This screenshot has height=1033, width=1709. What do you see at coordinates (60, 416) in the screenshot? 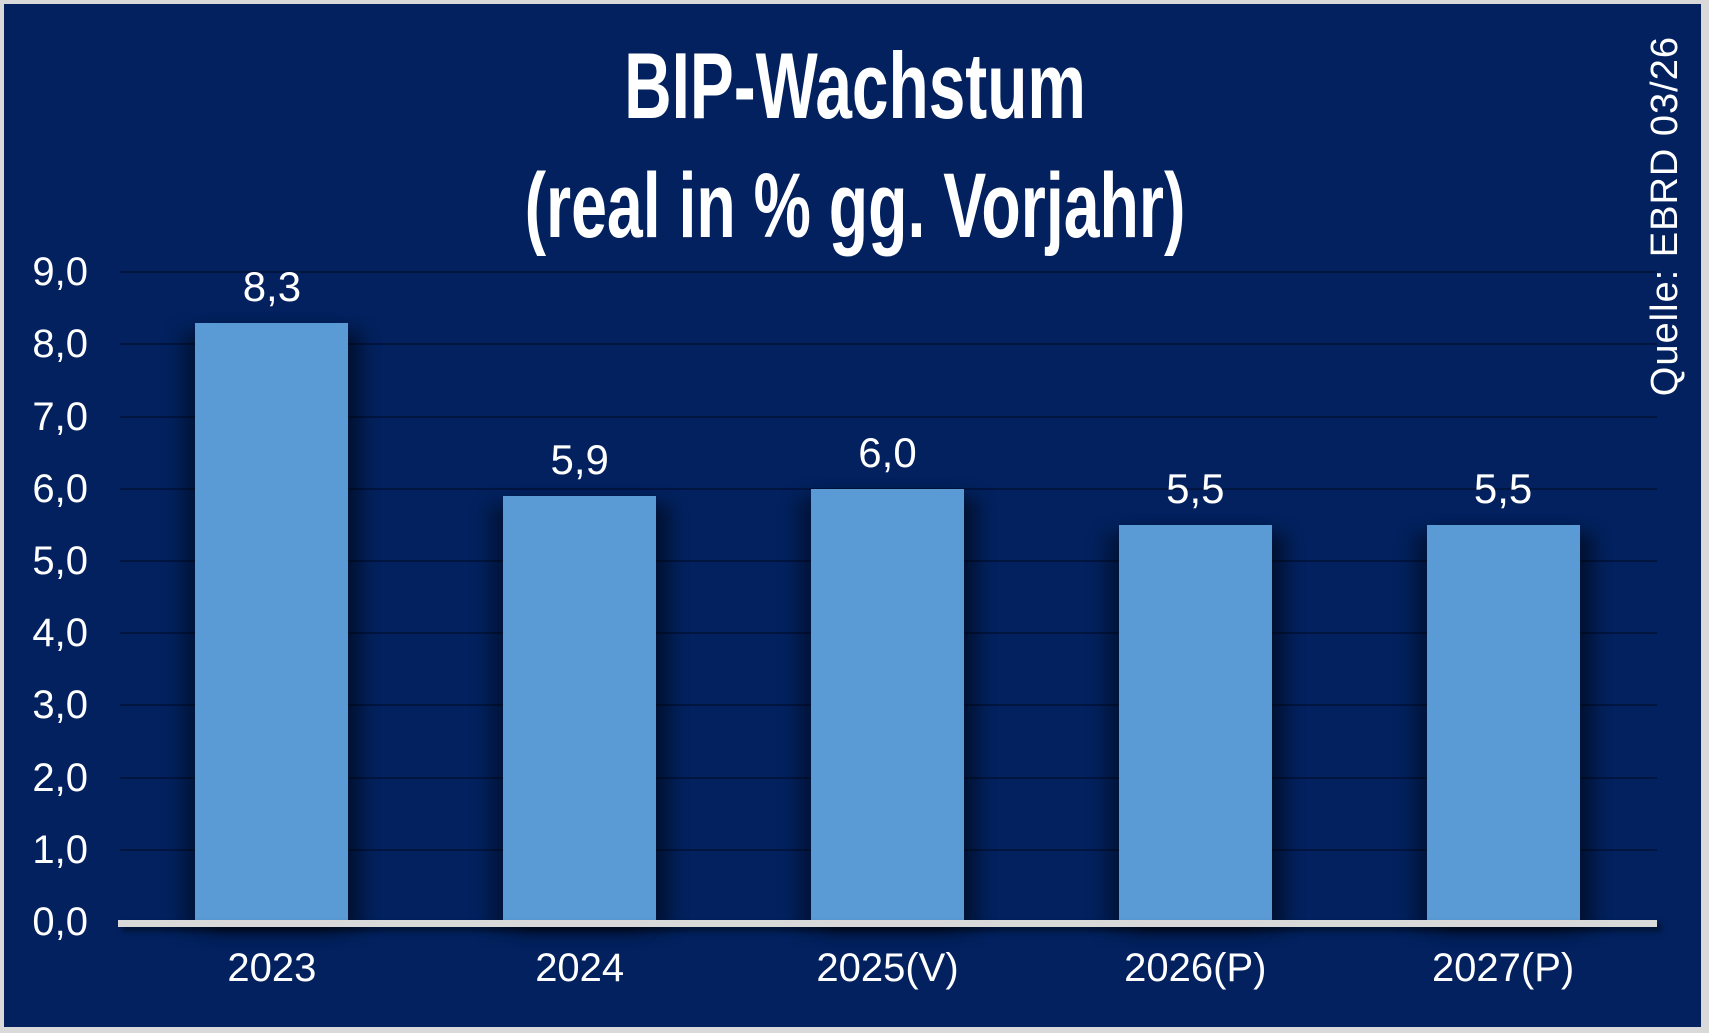
I see `y-axis-tick-label: 7,0` at bounding box center [60, 416].